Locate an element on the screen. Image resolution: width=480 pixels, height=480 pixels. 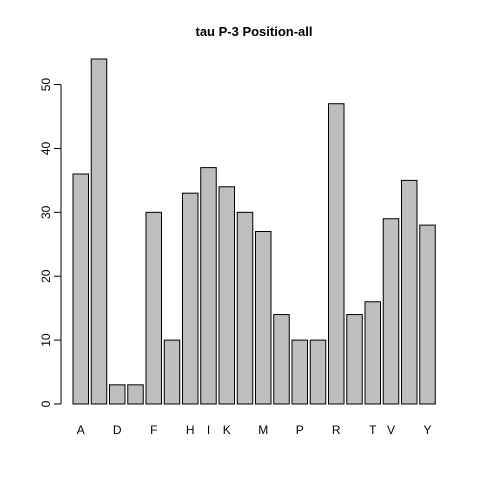
y-tick-label: 40 is located at coordinates (46, 148).